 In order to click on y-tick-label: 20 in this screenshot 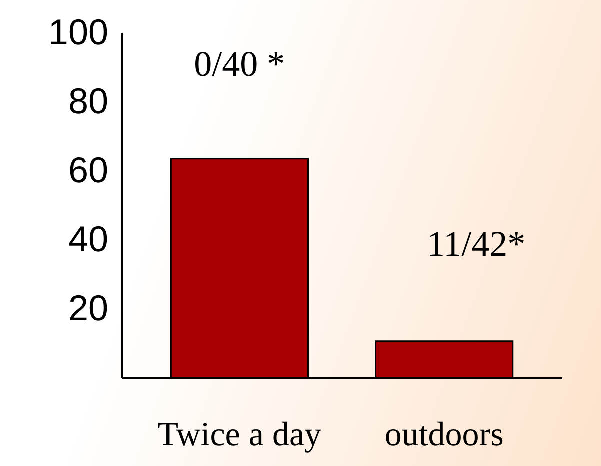, I will do `click(88, 308)`.